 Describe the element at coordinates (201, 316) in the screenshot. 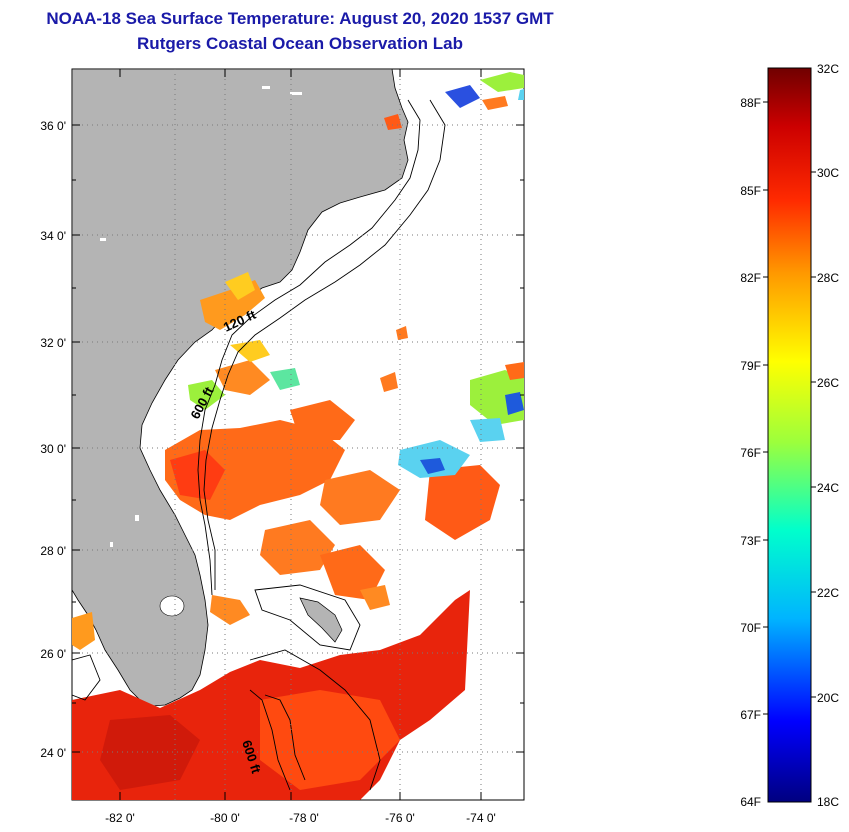

I see `inland-lakes` at that location.